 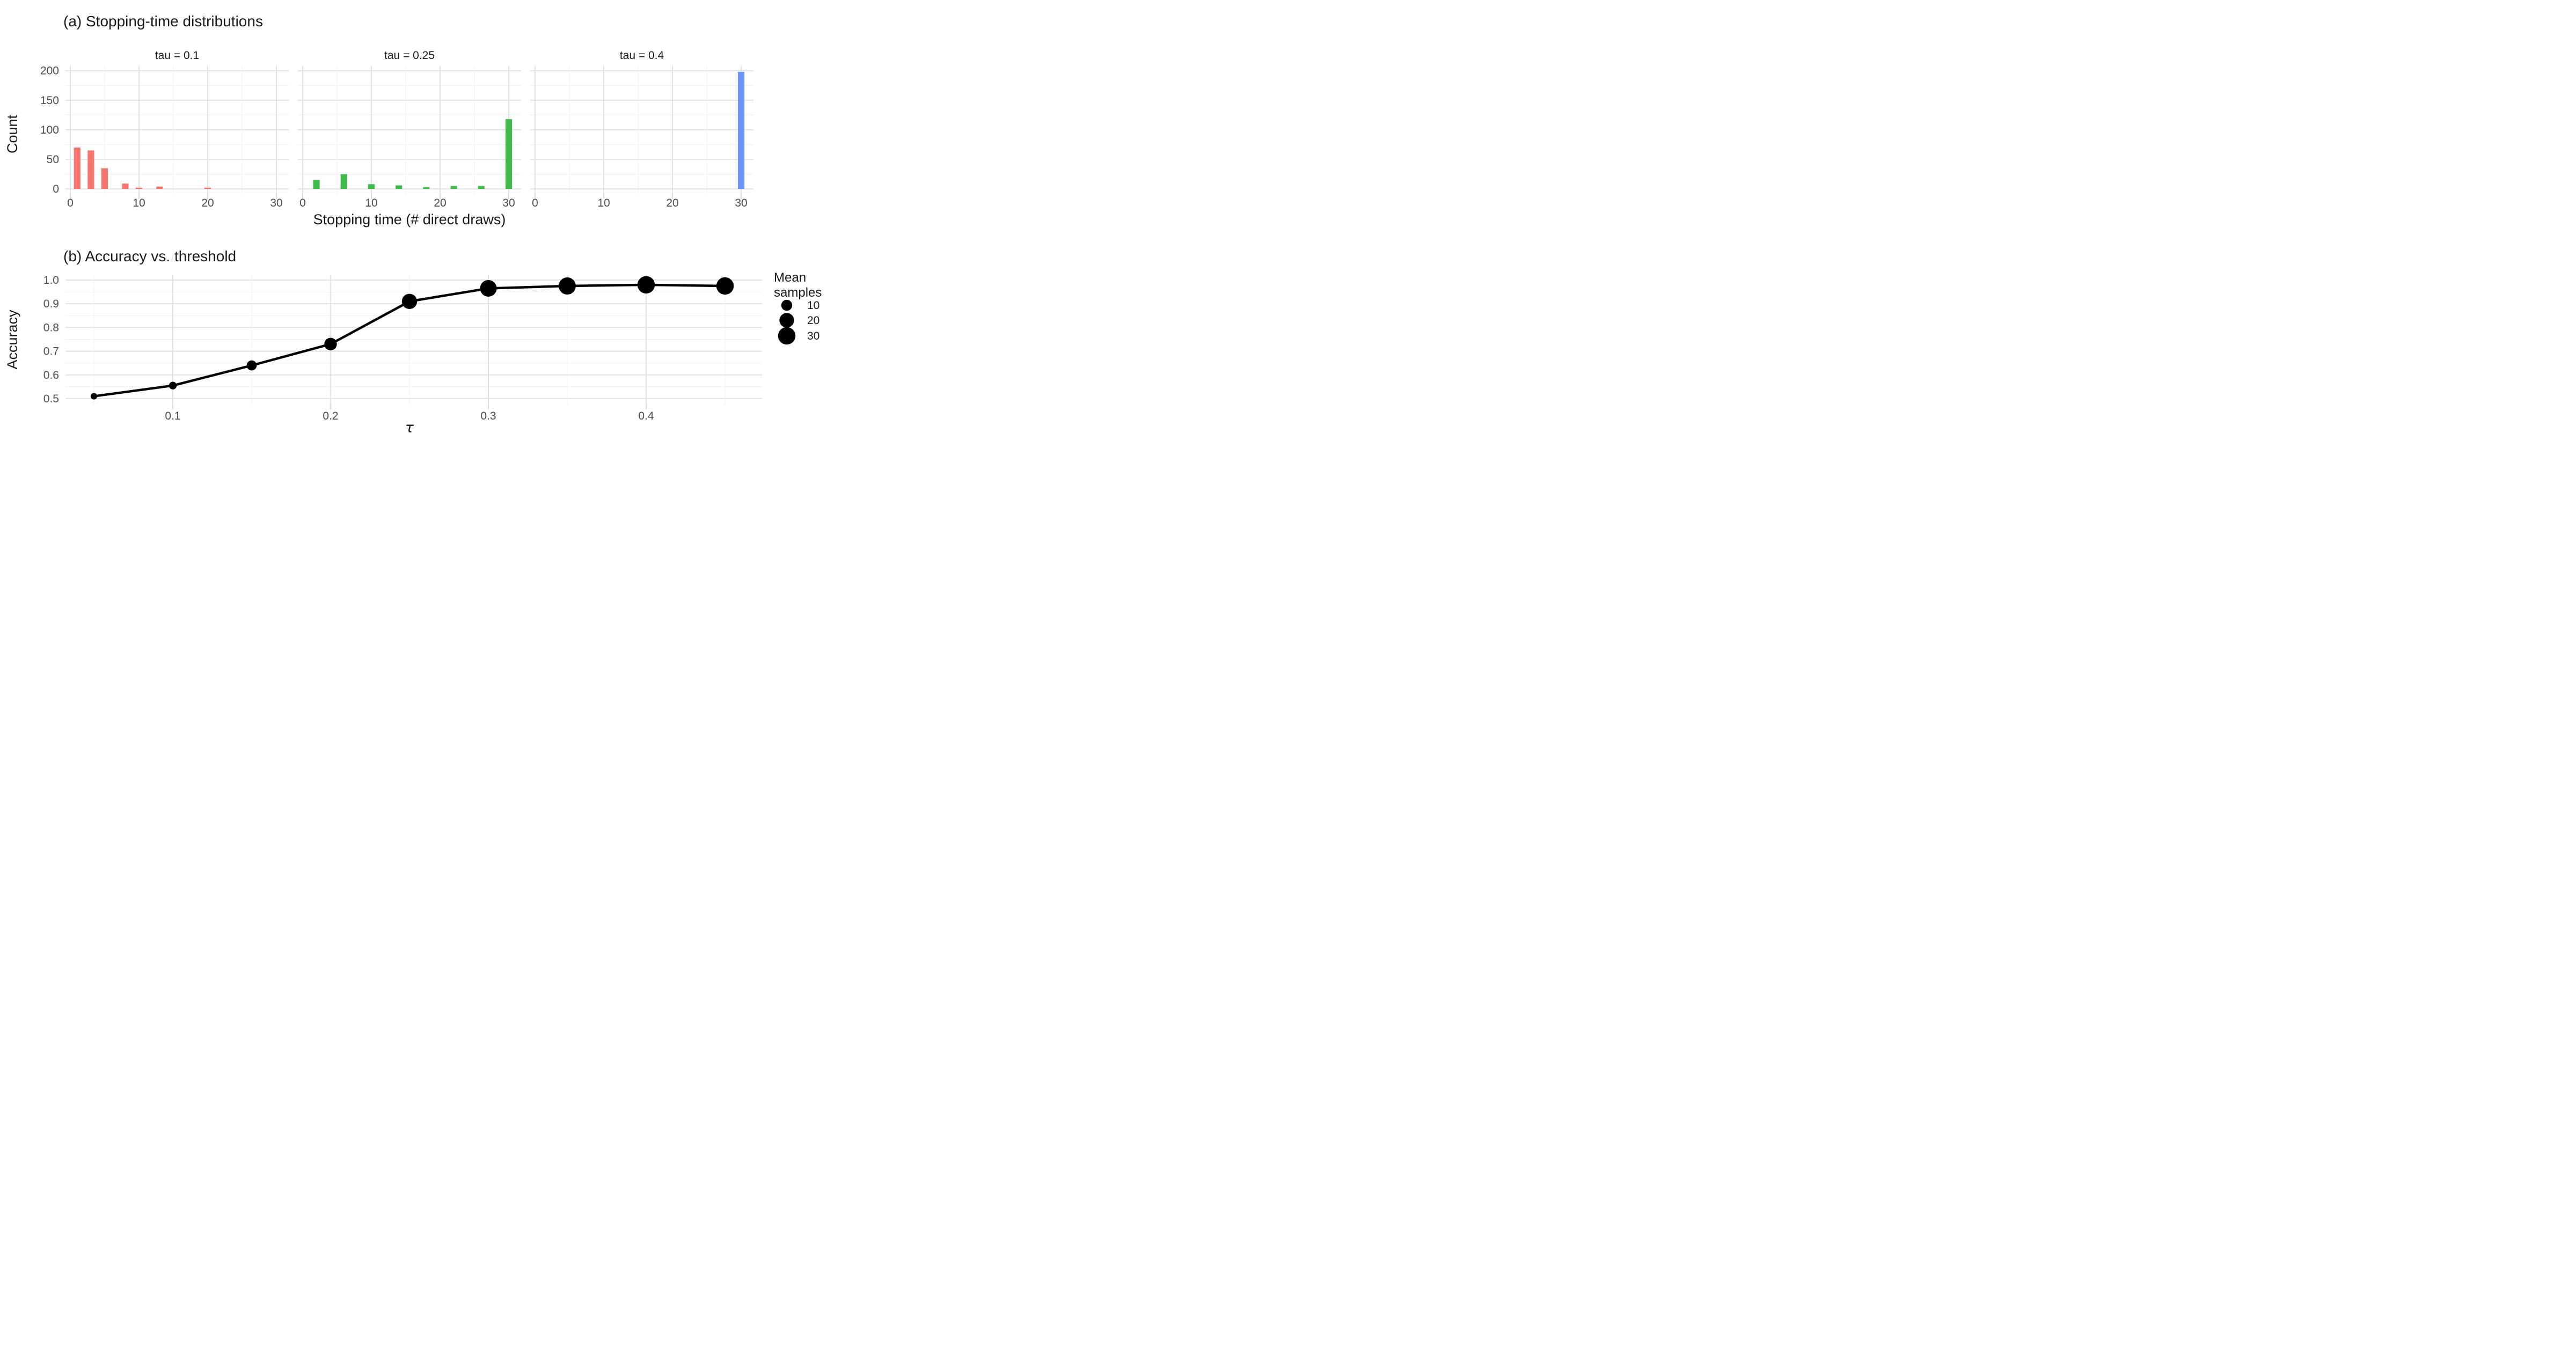 What do you see at coordinates (409, 407) in the screenshot?
I see `panel-b-axis-ticks` at bounding box center [409, 407].